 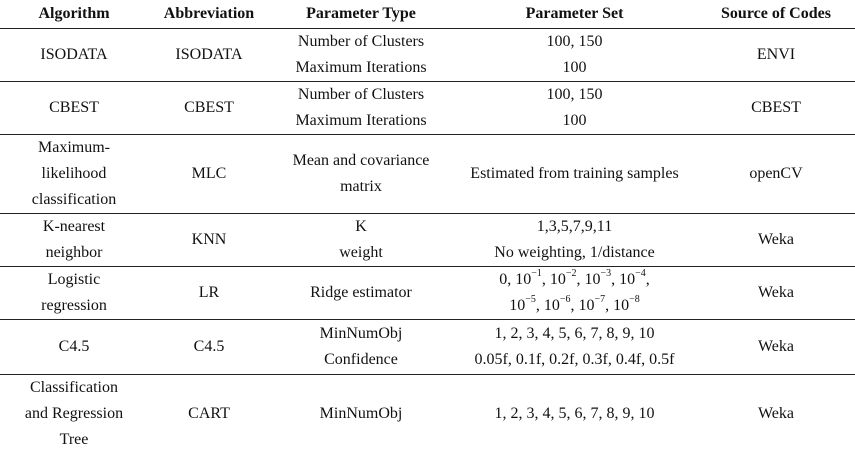 I want to click on ridge-term: 10−1, so click(x=528, y=277).